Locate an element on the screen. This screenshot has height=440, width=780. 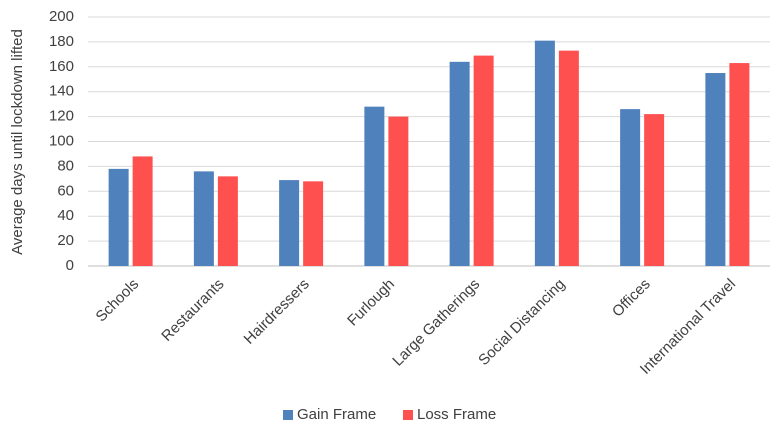
y-tick-label: 140 is located at coordinates (61, 91).